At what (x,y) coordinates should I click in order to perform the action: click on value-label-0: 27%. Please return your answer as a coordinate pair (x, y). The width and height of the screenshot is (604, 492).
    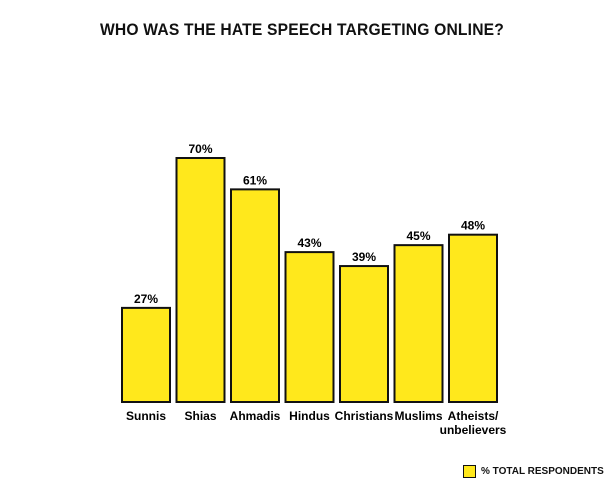
    Looking at the image, I should click on (146, 299).